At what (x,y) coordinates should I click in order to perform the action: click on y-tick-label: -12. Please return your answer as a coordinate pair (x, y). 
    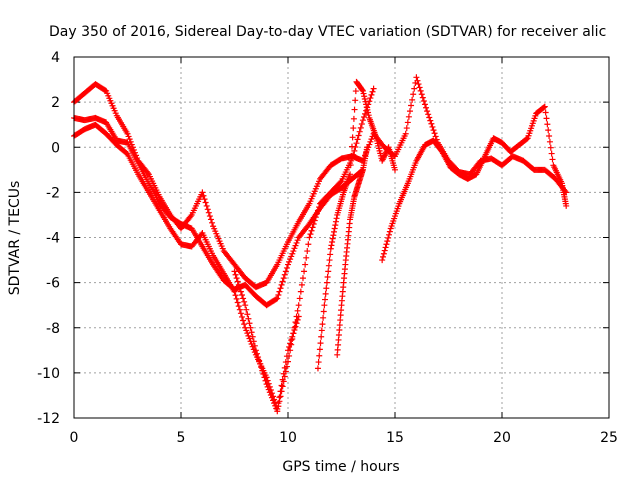
    Looking at the image, I should click on (48, 419).